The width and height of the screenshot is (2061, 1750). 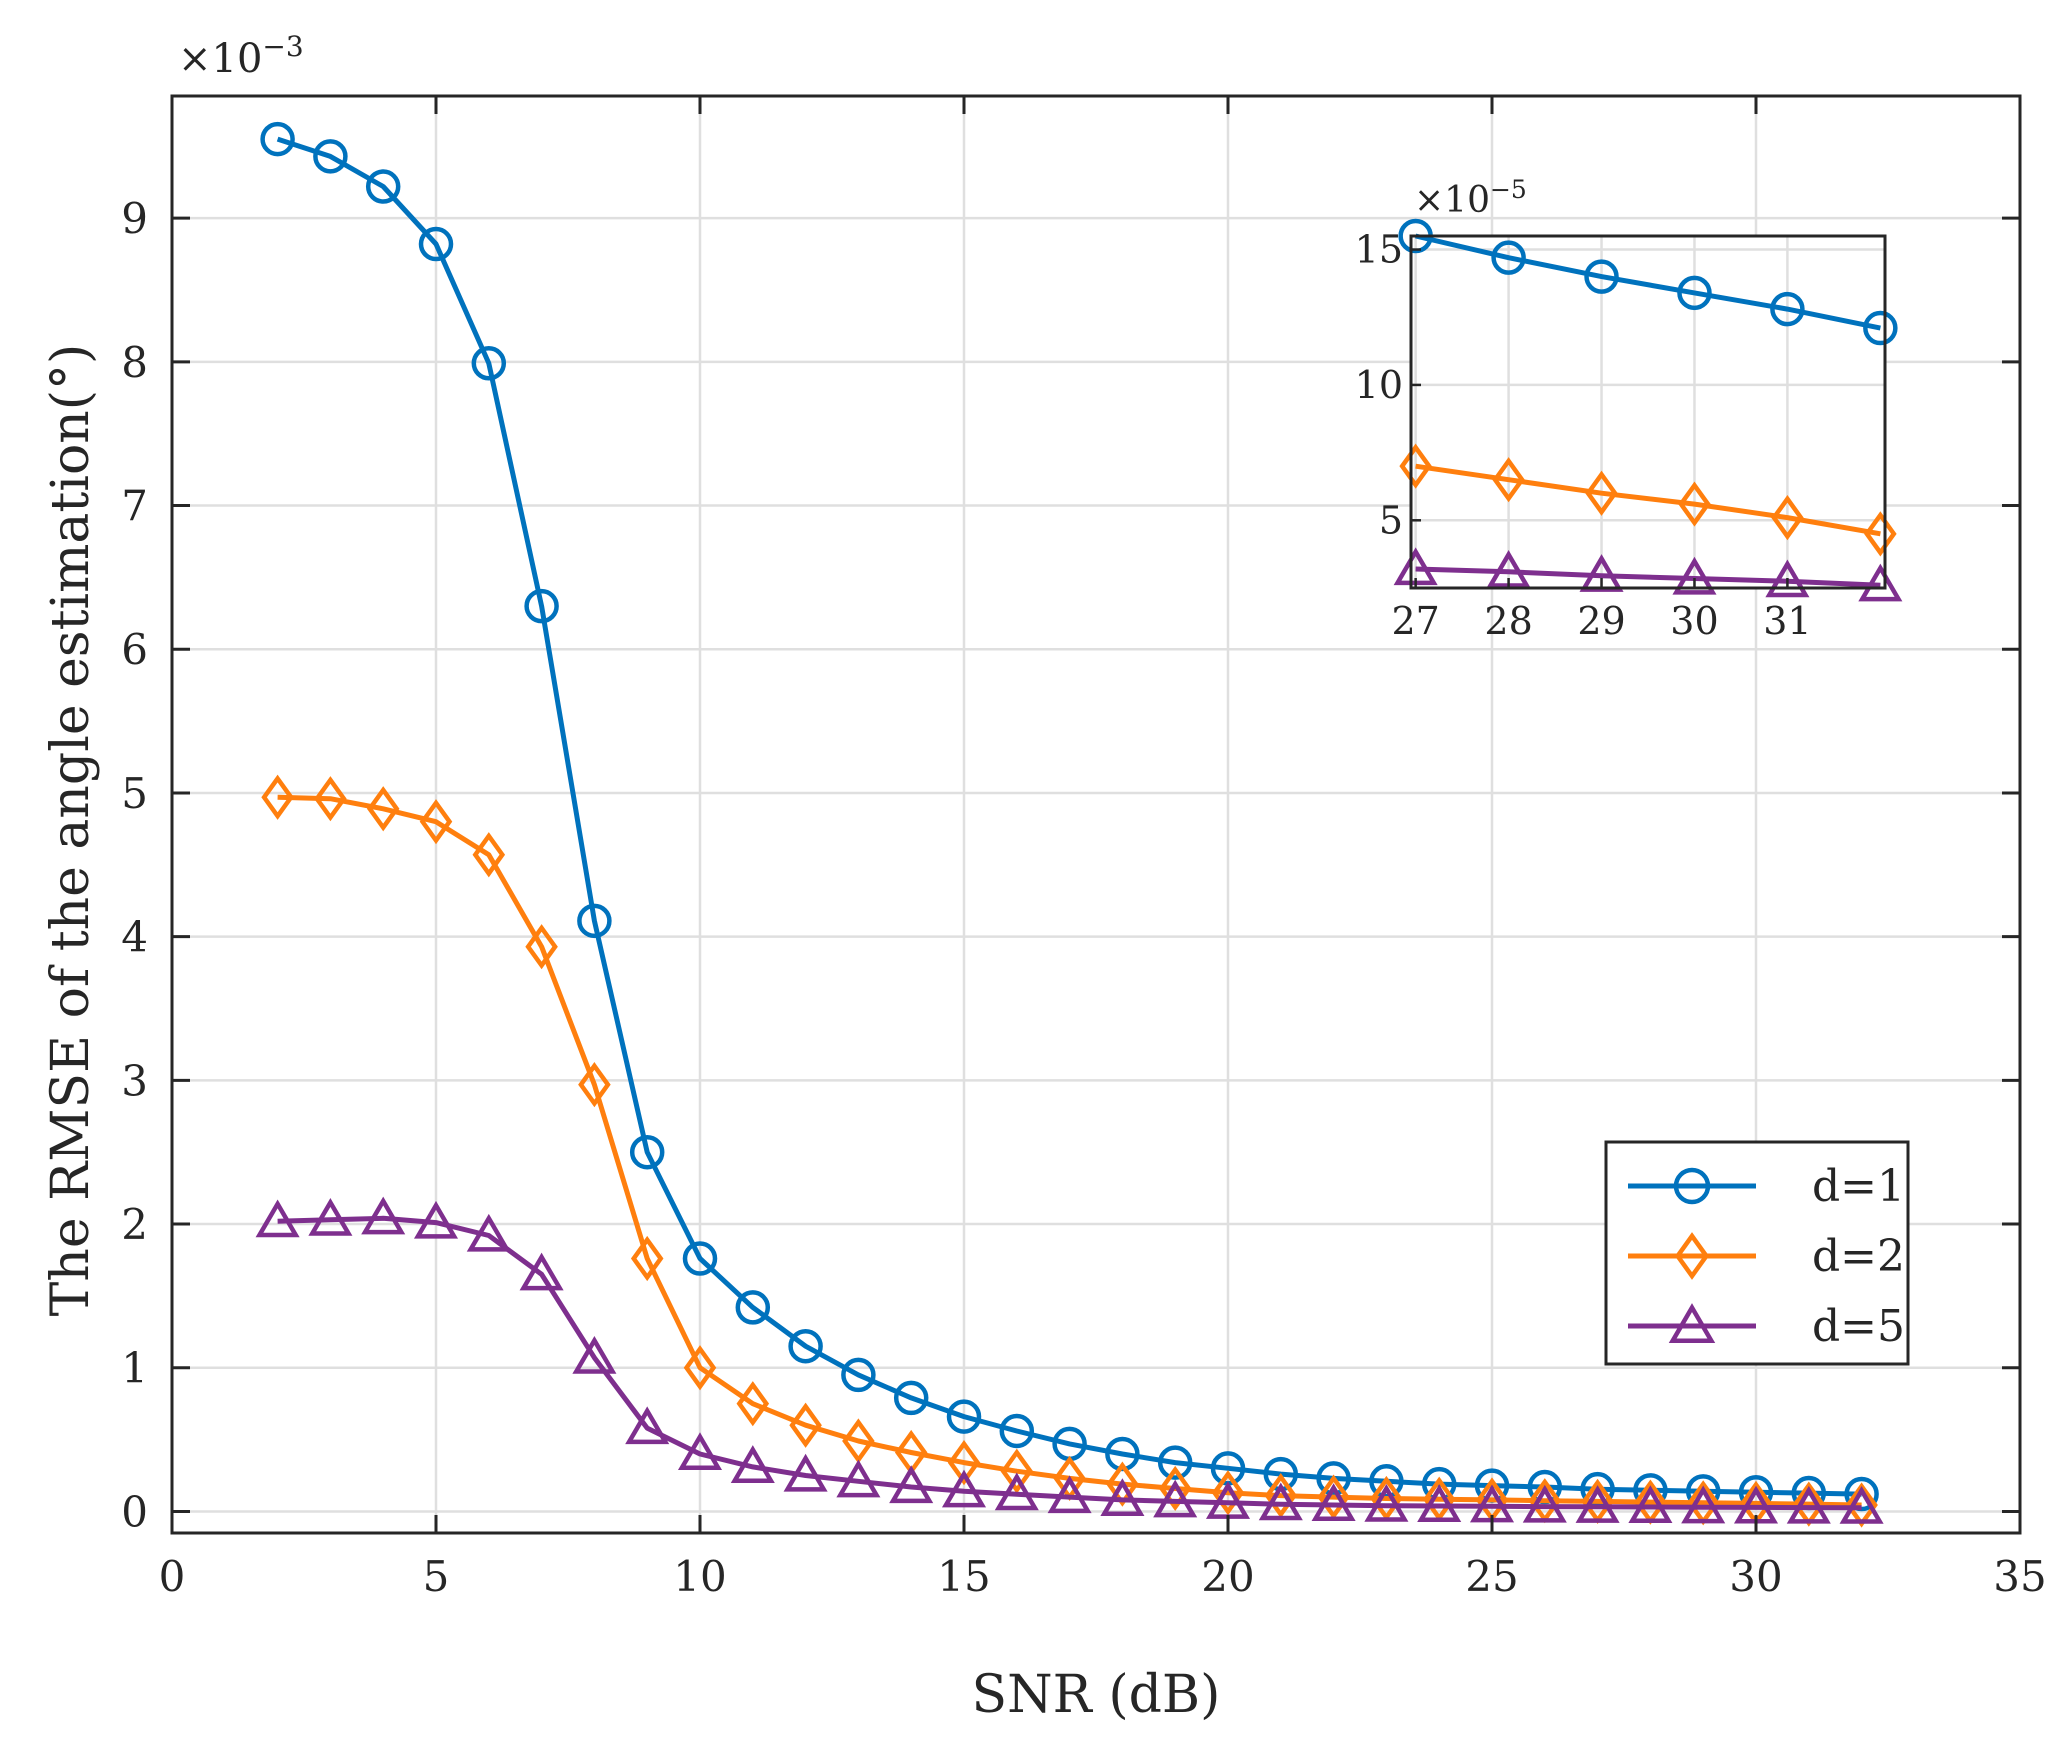 What do you see at coordinates (1858, 1256) in the screenshot?
I see `legend-label: d=2` at bounding box center [1858, 1256].